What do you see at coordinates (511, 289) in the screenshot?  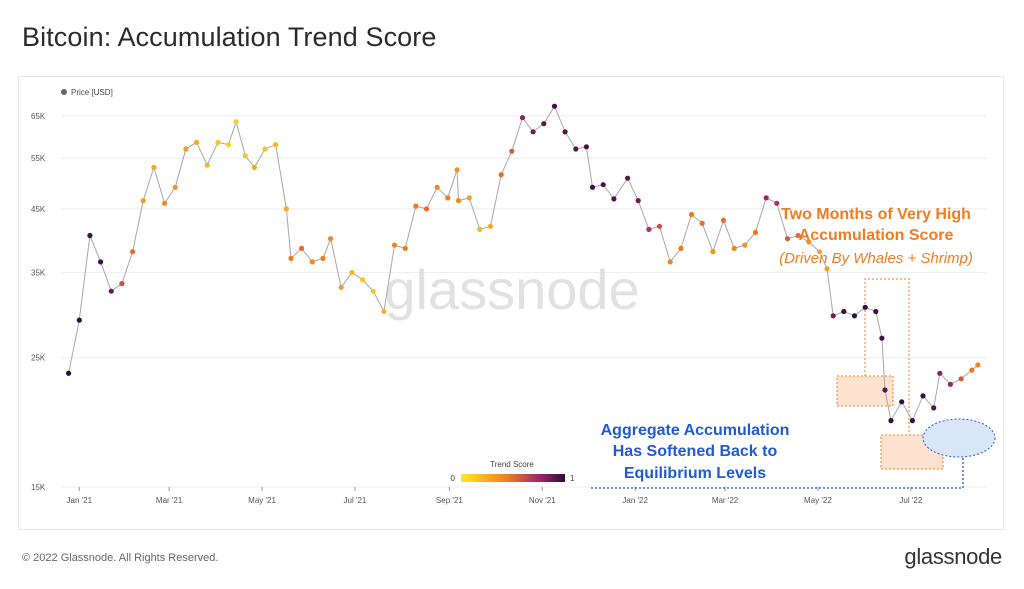 I see `watermark: glassnode` at bounding box center [511, 289].